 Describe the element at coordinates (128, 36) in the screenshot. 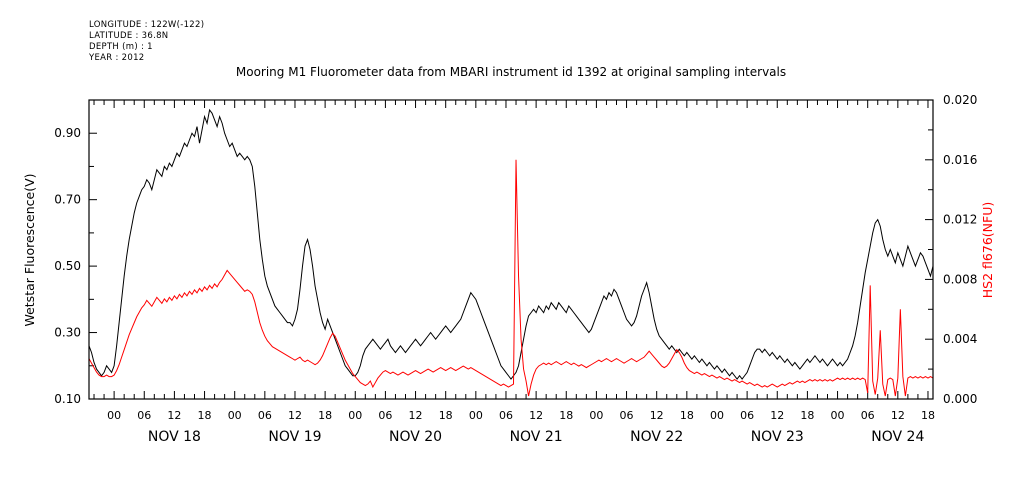

I see `latitude-text: LATITUDE : 36.8N` at that location.